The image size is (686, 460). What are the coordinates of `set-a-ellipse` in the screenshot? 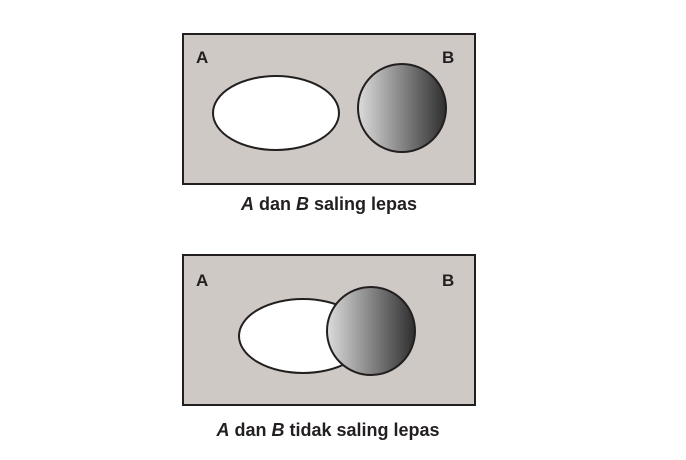 It's located at (276, 113).